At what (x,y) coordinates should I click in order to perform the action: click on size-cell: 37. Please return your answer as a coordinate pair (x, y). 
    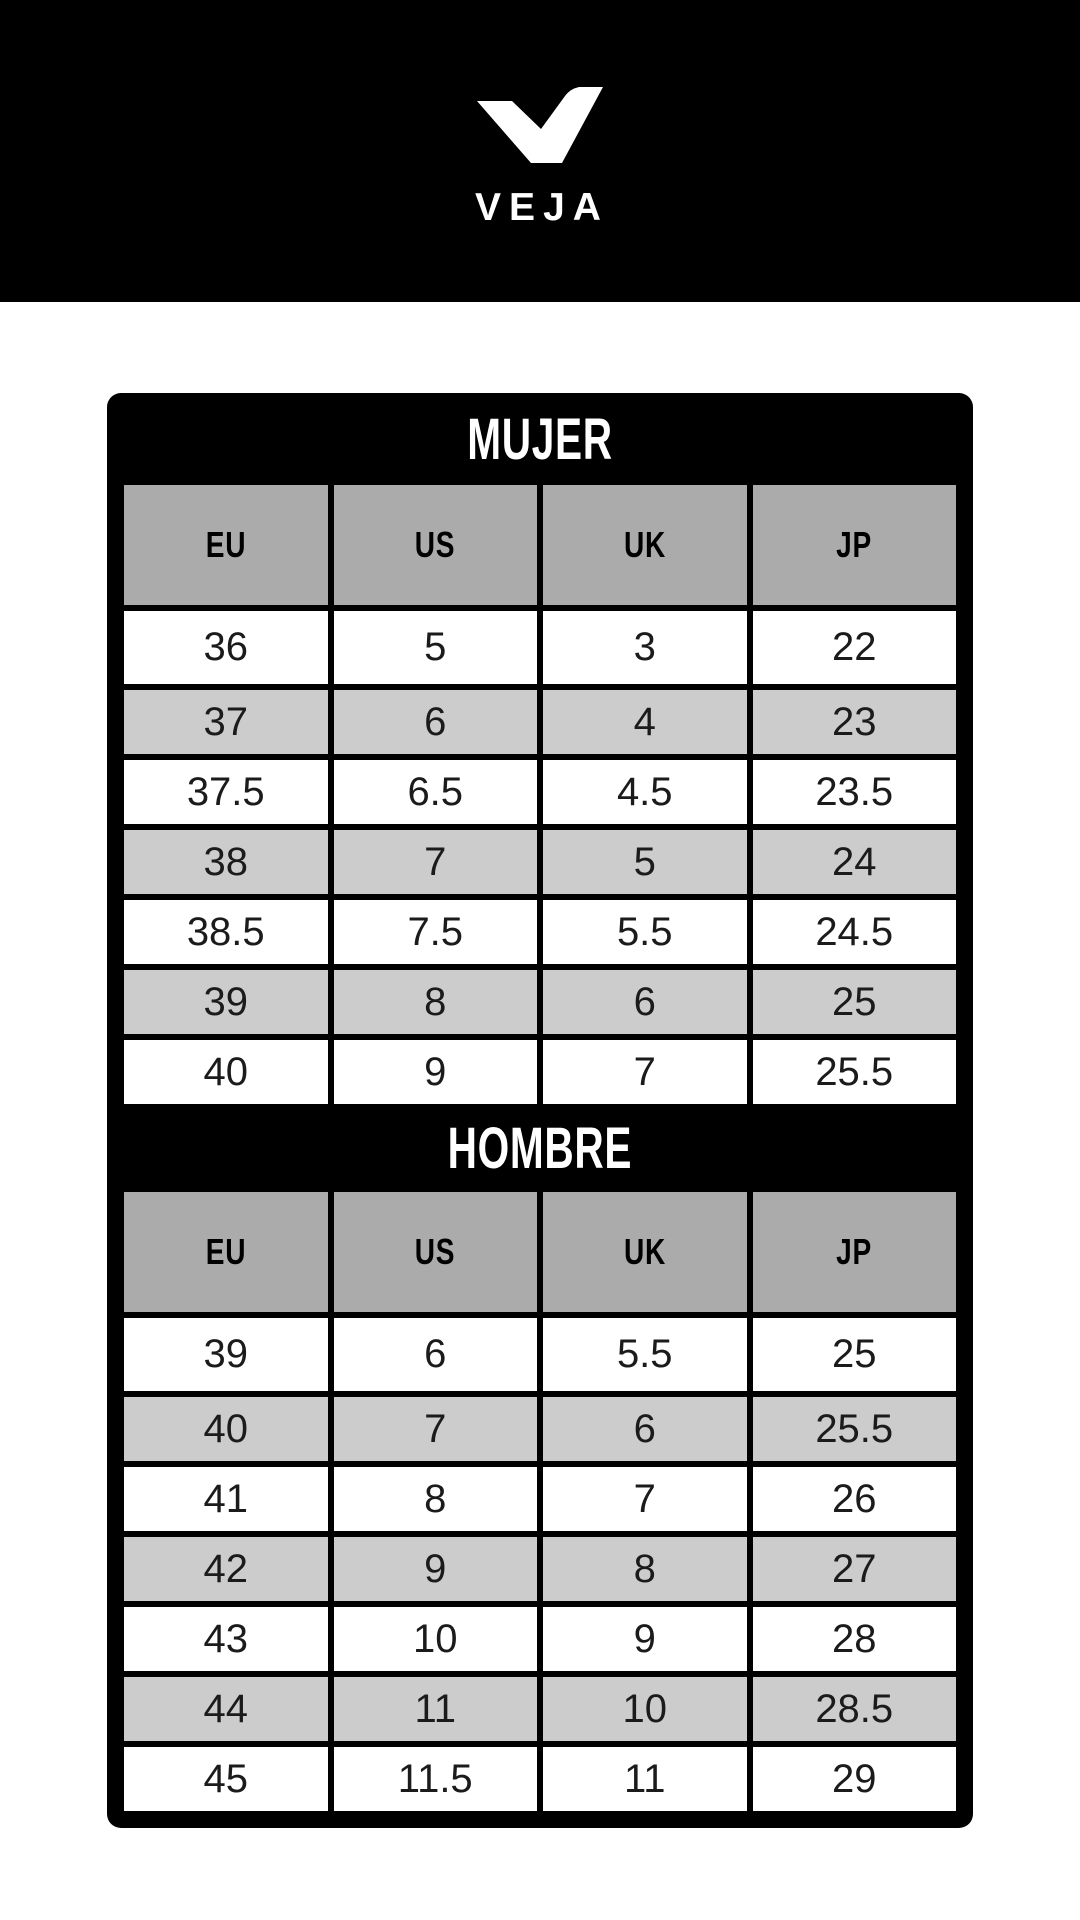
    Looking at the image, I should click on (226, 722).